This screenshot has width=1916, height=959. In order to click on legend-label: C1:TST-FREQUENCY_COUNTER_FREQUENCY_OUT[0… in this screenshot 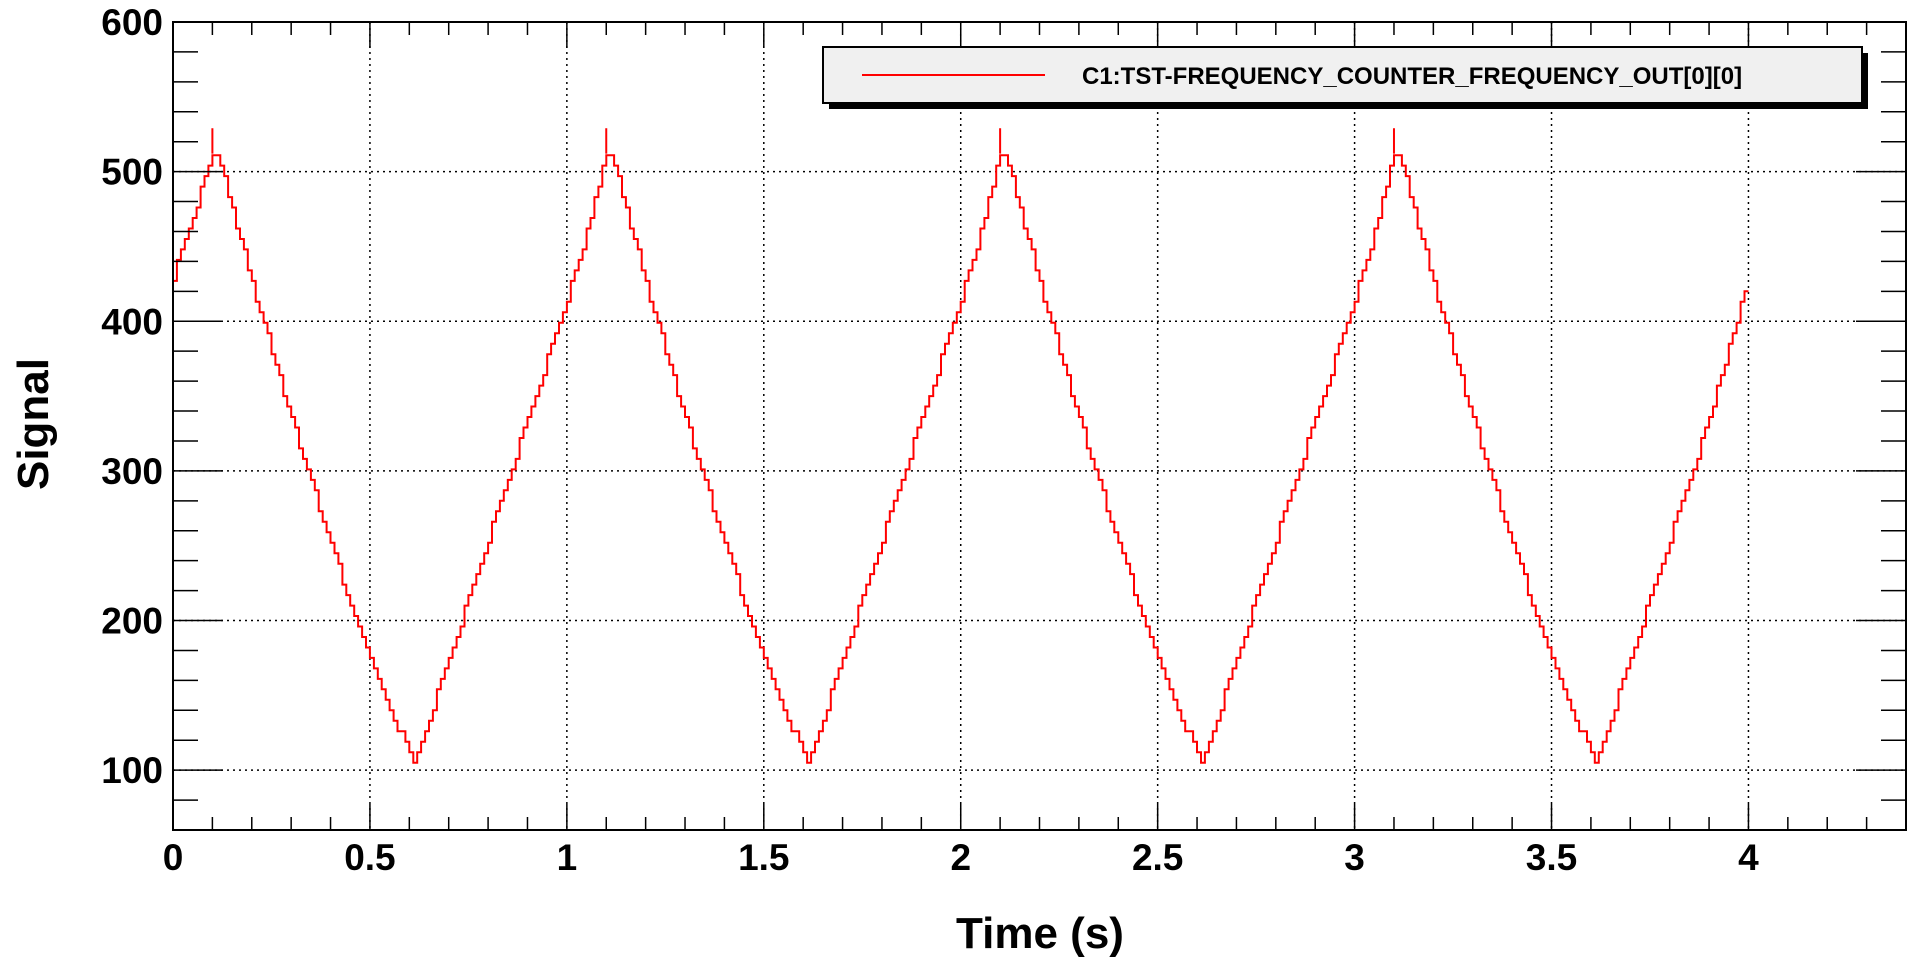, I will do `click(1412, 76)`.